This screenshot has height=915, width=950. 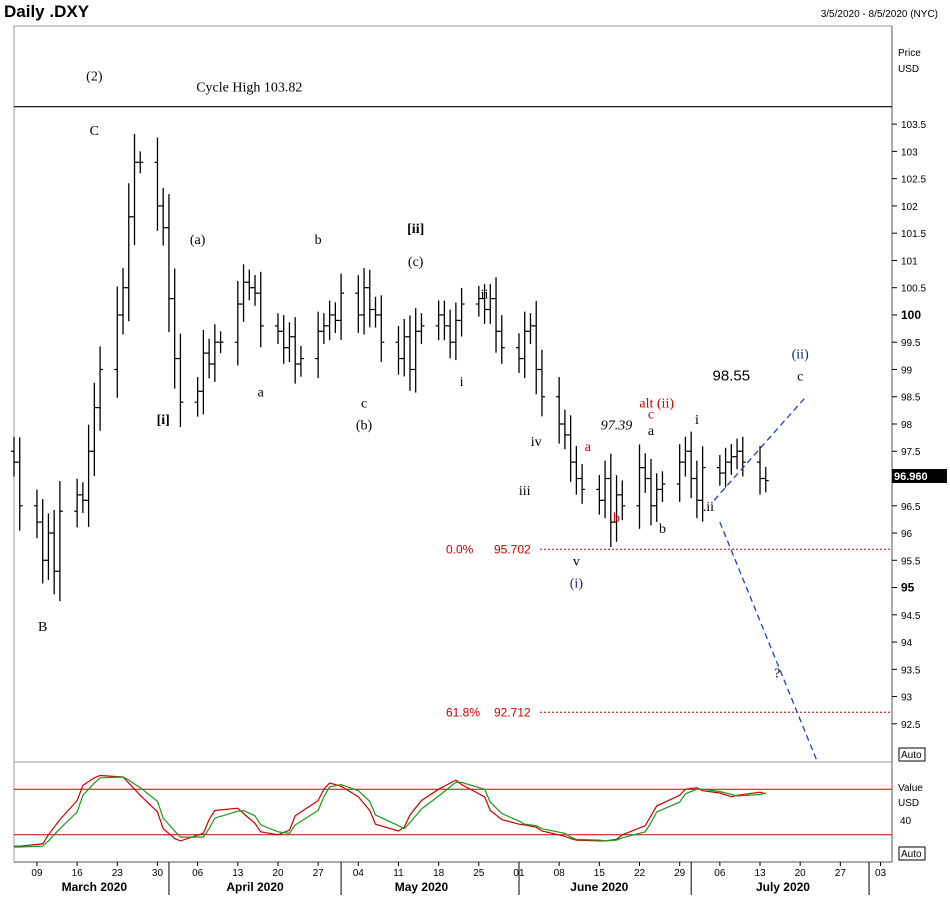 I want to click on price-tick-label: 100.5, so click(x=913, y=289).